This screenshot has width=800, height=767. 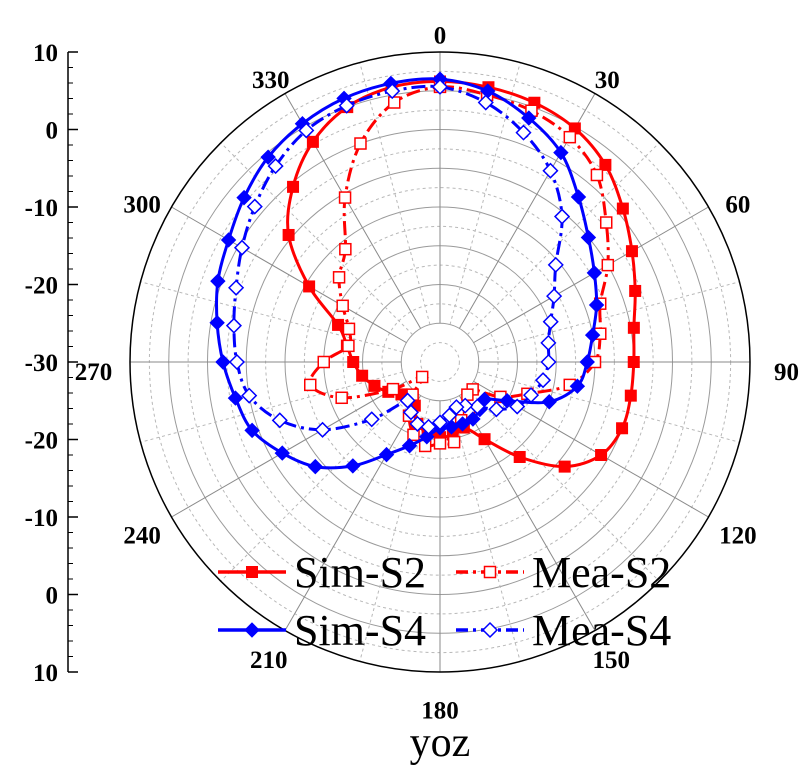 I want to click on angle-label-330: 330, so click(x=271, y=80).